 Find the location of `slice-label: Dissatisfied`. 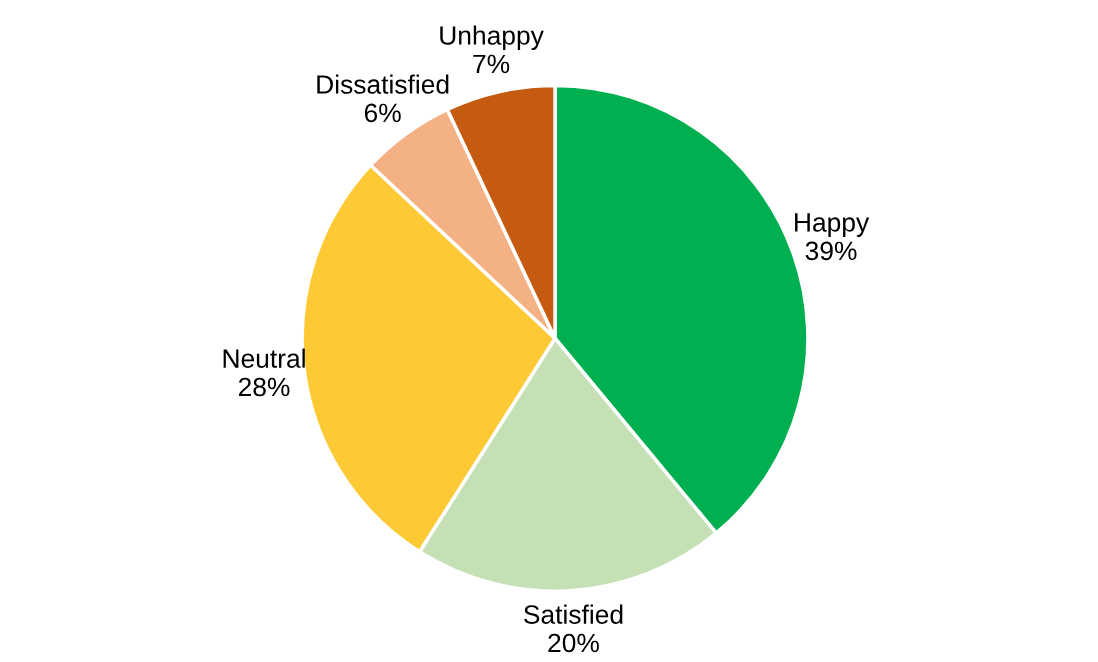

slice-label: Dissatisfied is located at coordinates (383, 84).